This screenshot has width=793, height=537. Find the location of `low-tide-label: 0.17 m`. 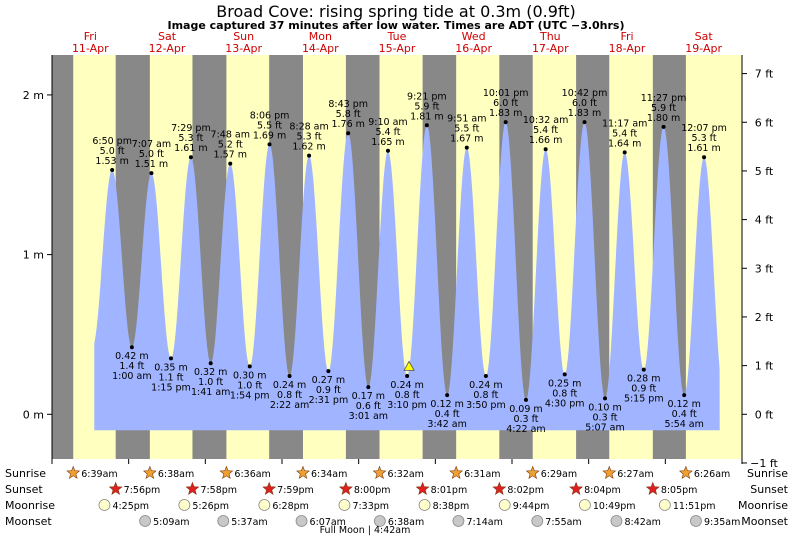

low-tide-label: 0.17 m is located at coordinates (368, 396).